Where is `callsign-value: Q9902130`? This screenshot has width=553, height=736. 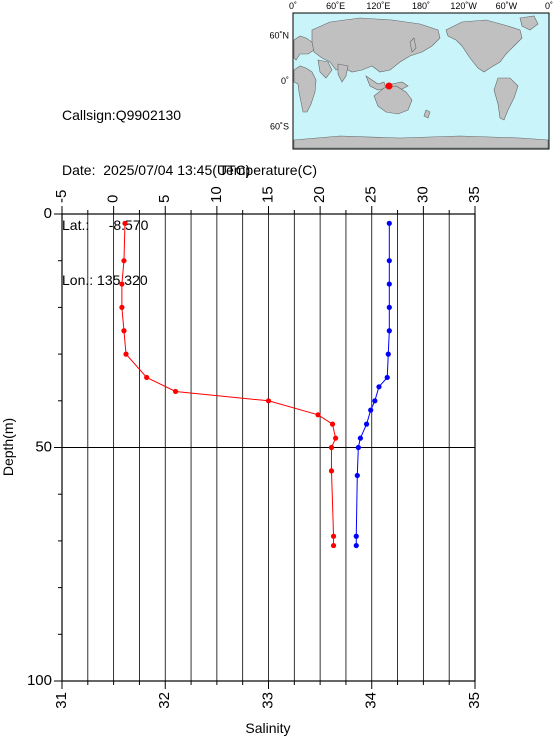
callsign-value: Q9902130 is located at coordinates (148, 115).